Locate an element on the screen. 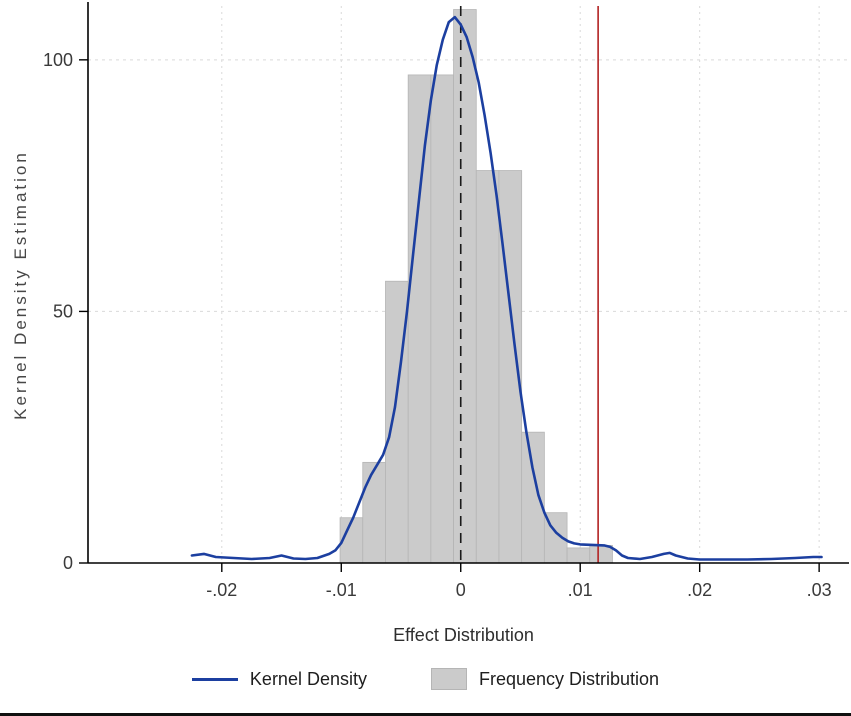 The height and width of the screenshot is (716, 851). x-axis-title: Effect Distribution is located at coordinates (463, 635).